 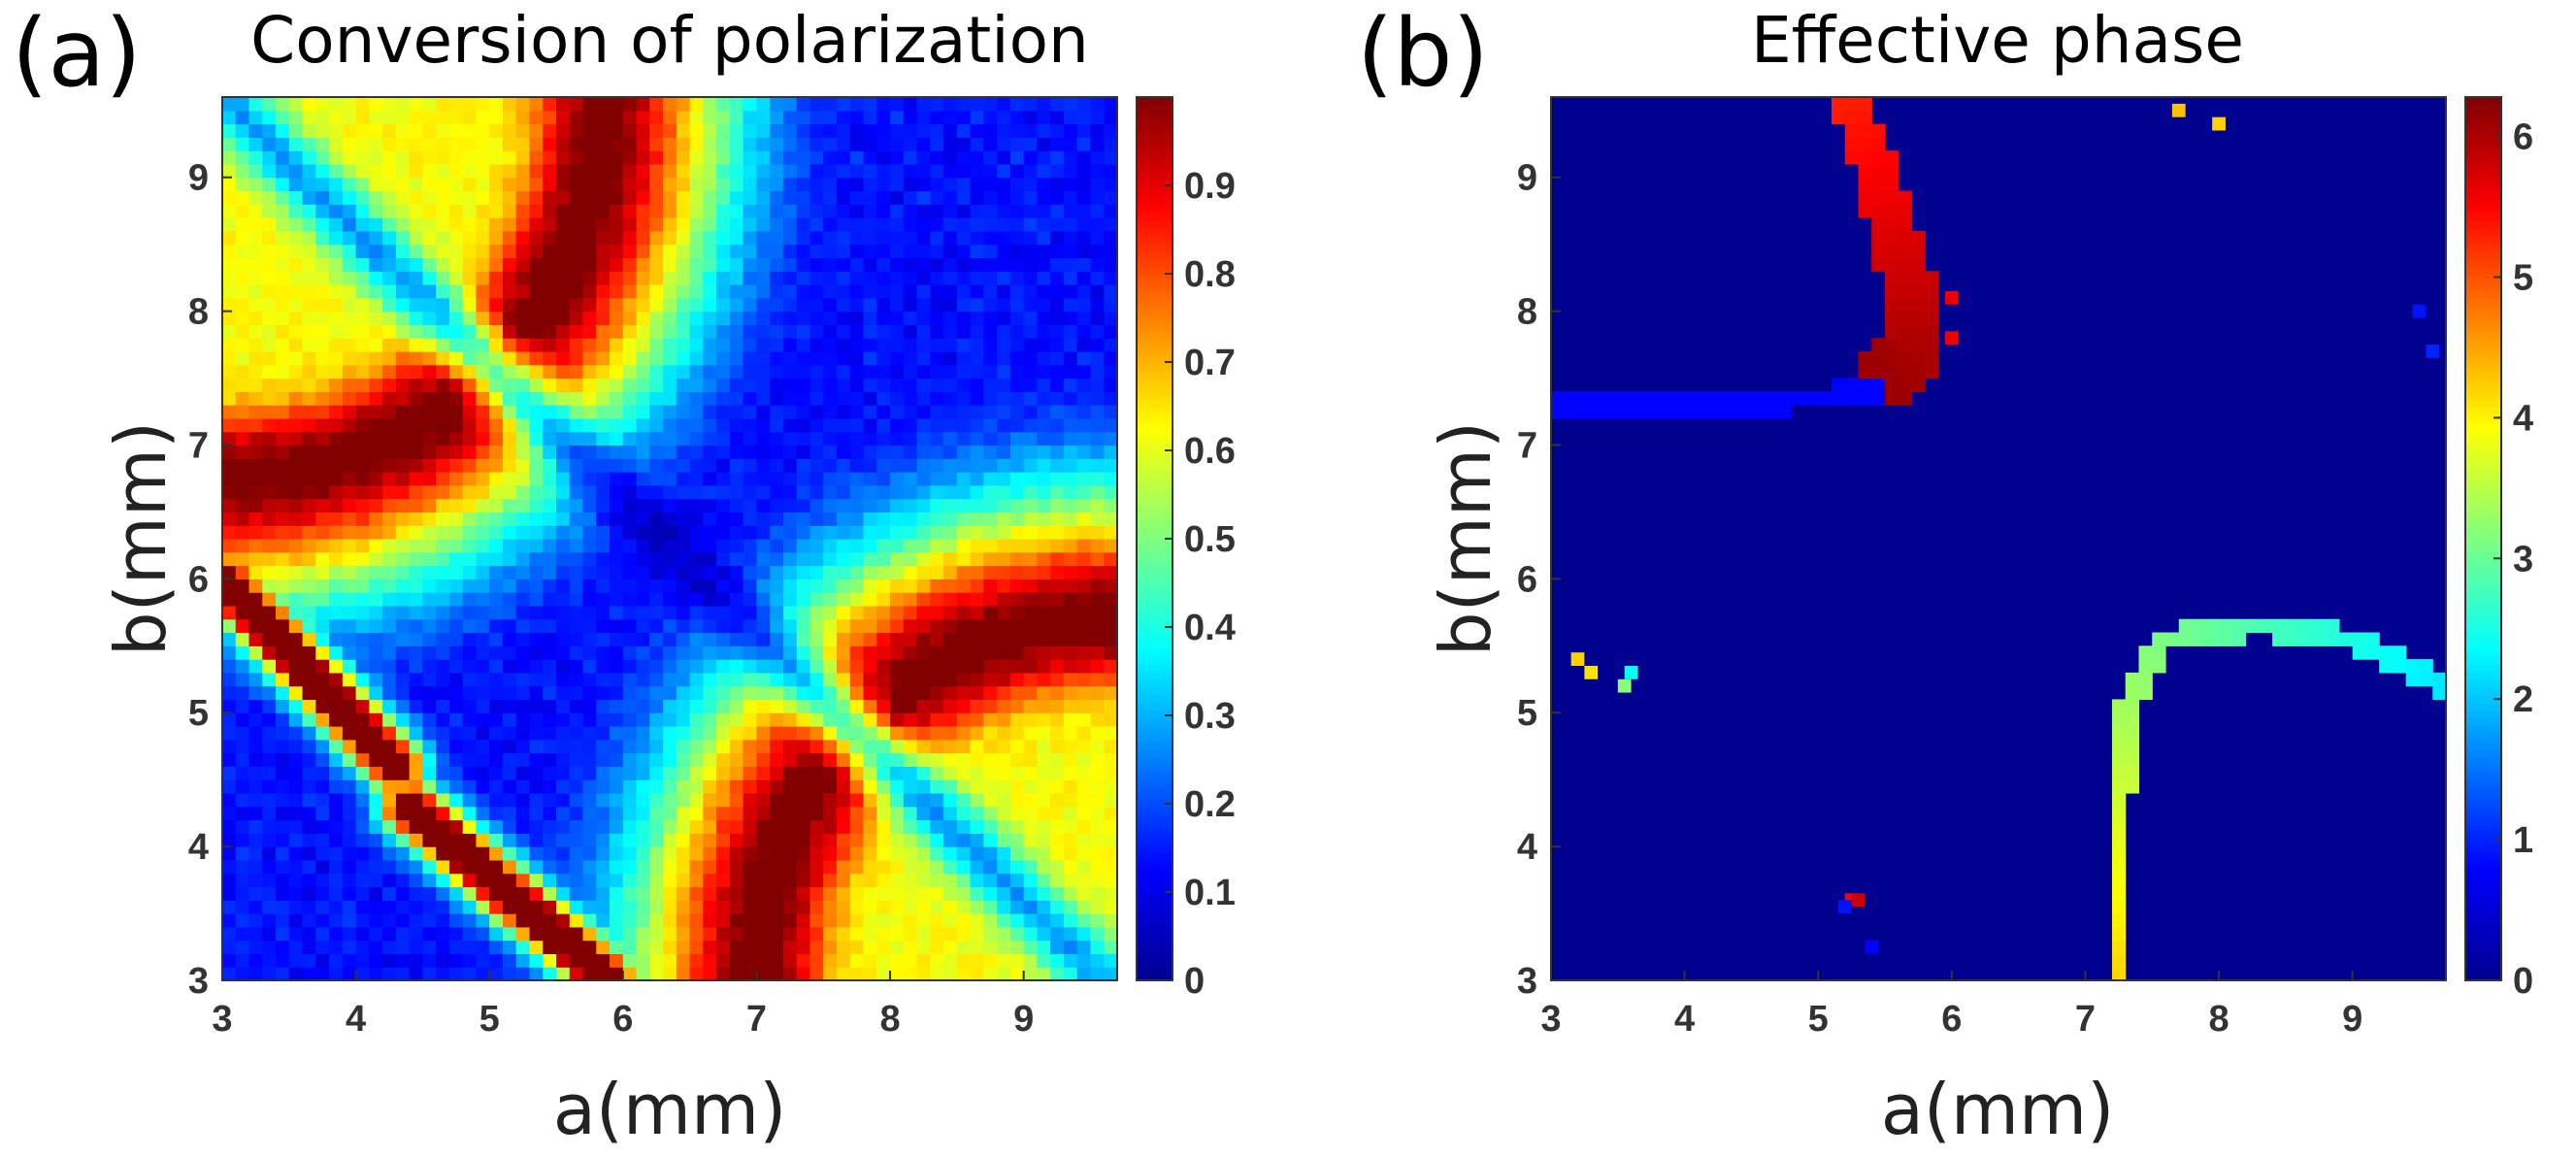 I want to click on heatmap-scatter-pixel, so click(x=2433, y=351).